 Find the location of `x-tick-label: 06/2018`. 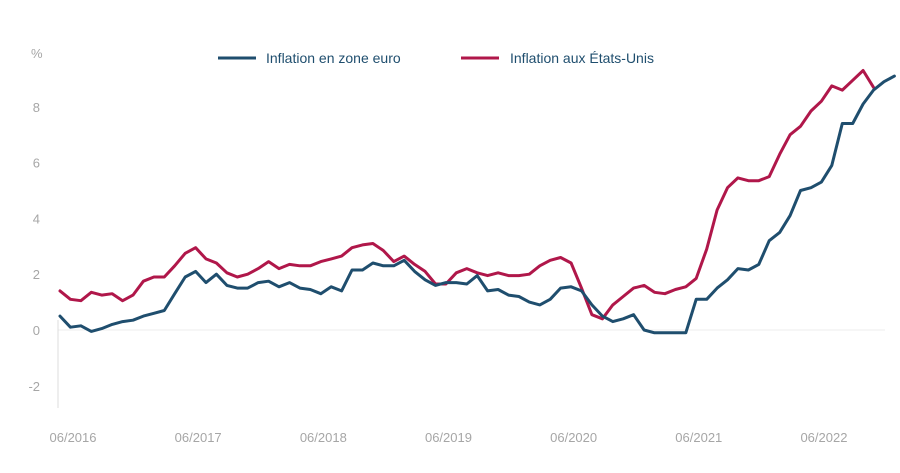

x-tick-label: 06/2018 is located at coordinates (323, 437).